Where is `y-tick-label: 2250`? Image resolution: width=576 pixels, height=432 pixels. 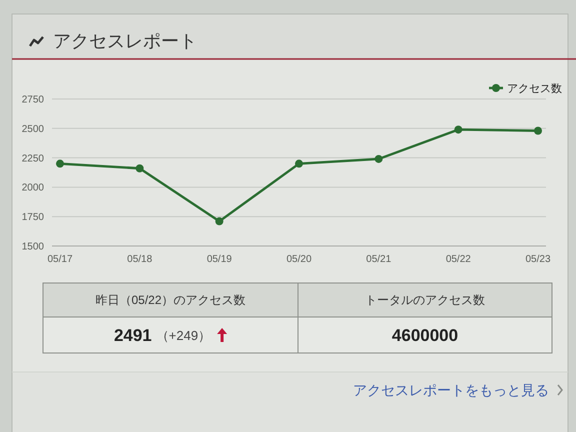
y-tick-label: 2250 is located at coordinates (33, 158).